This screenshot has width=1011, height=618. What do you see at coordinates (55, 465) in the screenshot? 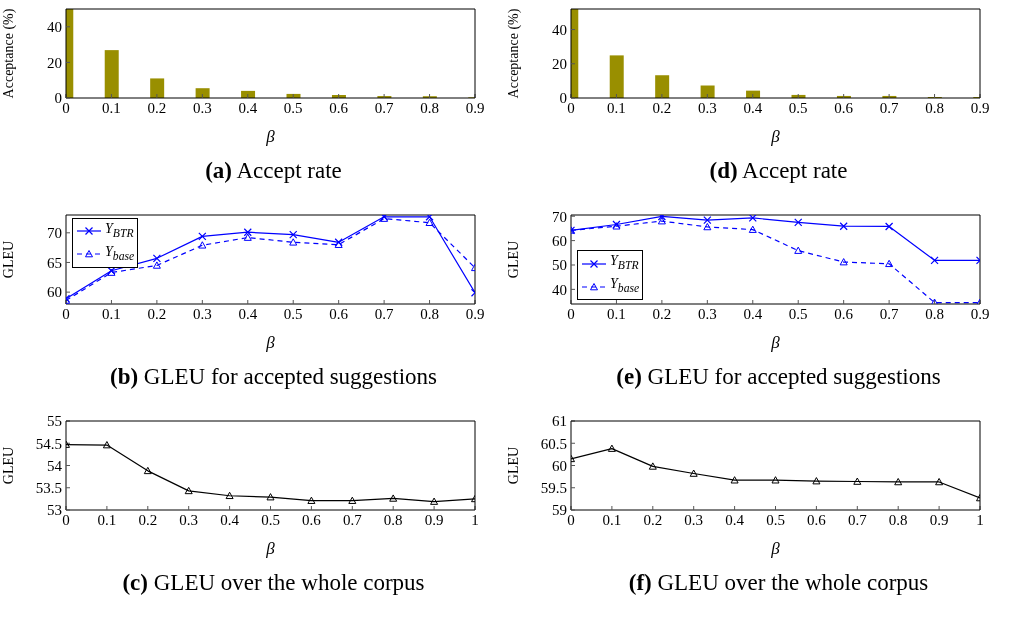
I see `y-tick-label: 54` at bounding box center [55, 465].